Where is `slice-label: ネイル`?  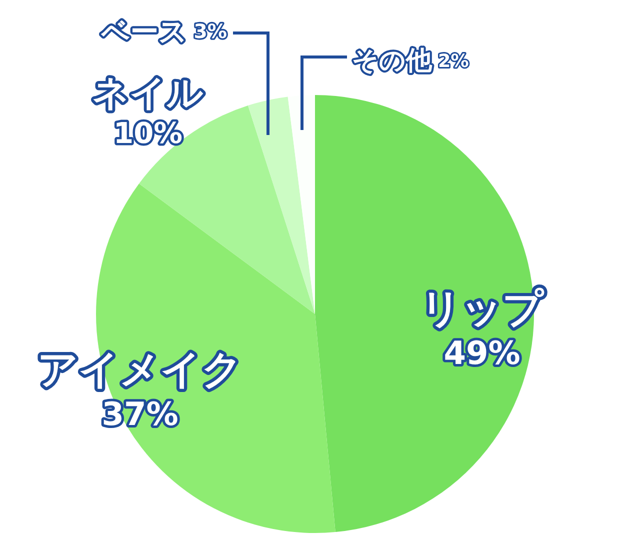
slice-label: ネイル is located at coordinates (148, 93).